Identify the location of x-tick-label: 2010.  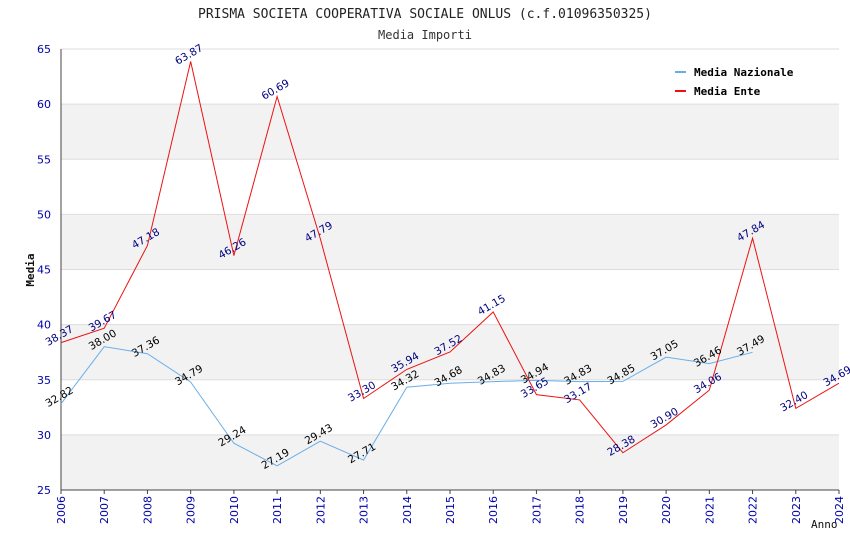
(234, 510).